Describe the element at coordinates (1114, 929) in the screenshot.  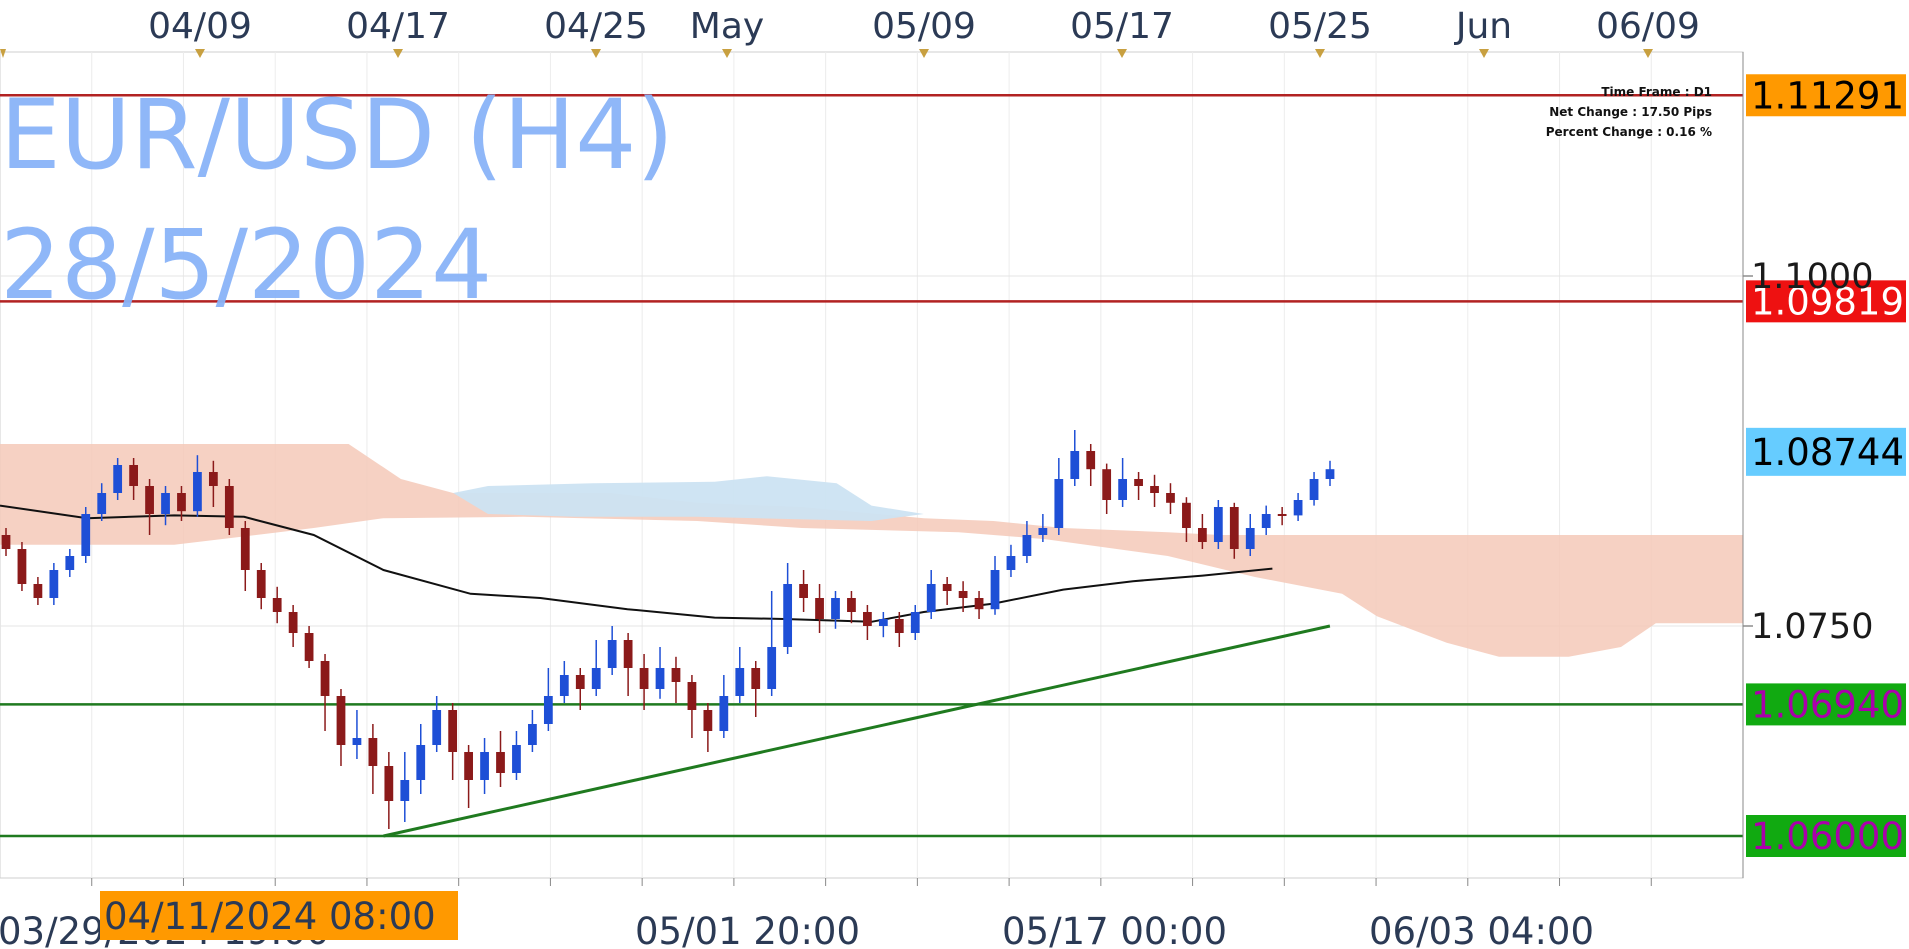
I see `bottom-date-label: 05/17 00:00` at that location.